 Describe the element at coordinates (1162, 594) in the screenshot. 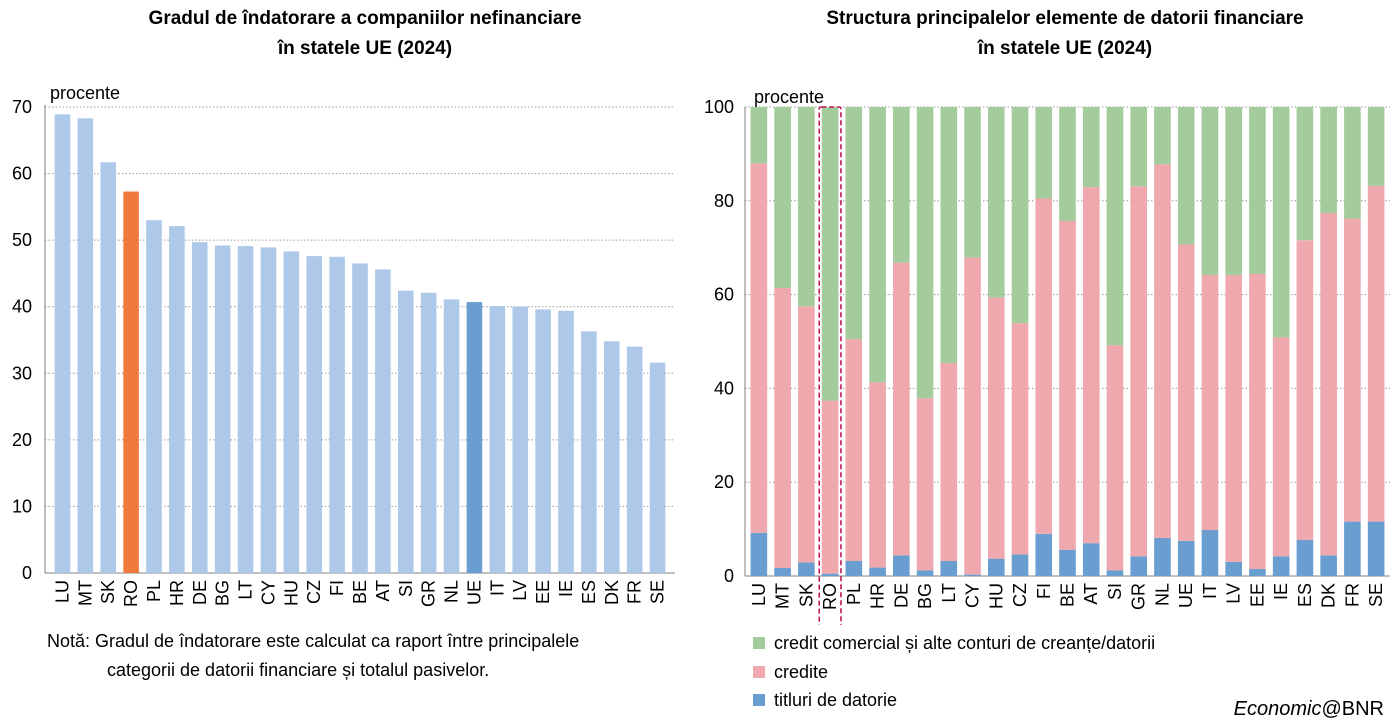

I see `chart2-xtick-label: NL` at that location.